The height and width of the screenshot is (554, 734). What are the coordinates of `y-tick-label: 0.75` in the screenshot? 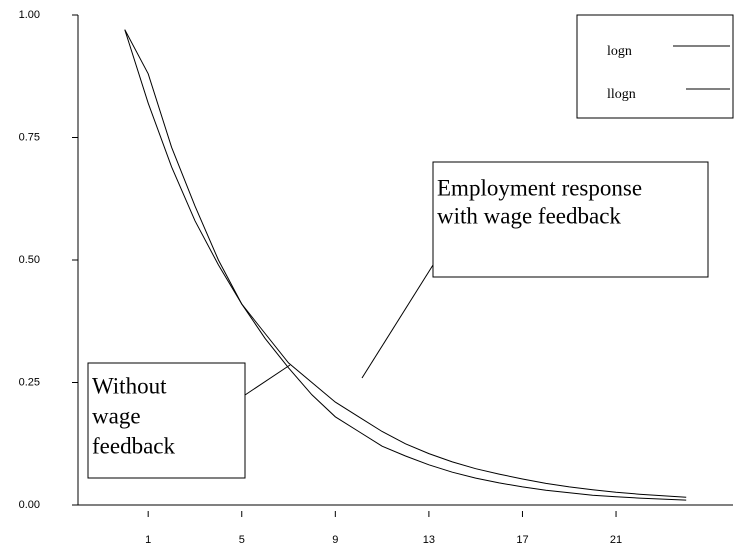 It's located at (29, 137).